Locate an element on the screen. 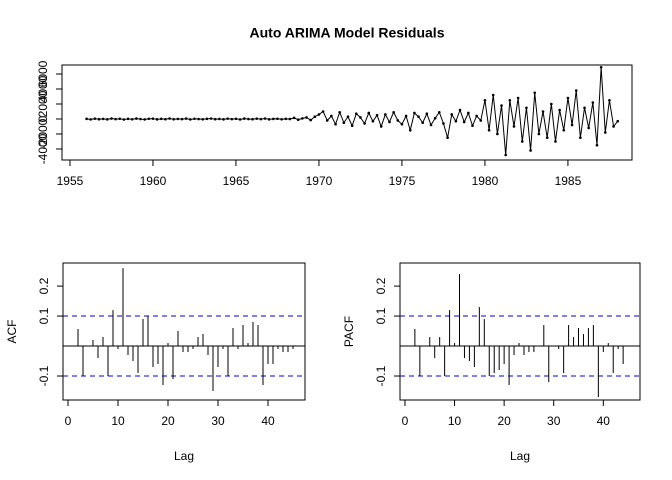 The image size is (672, 480). y-tick-label: 0.2 is located at coordinates (44, 285).